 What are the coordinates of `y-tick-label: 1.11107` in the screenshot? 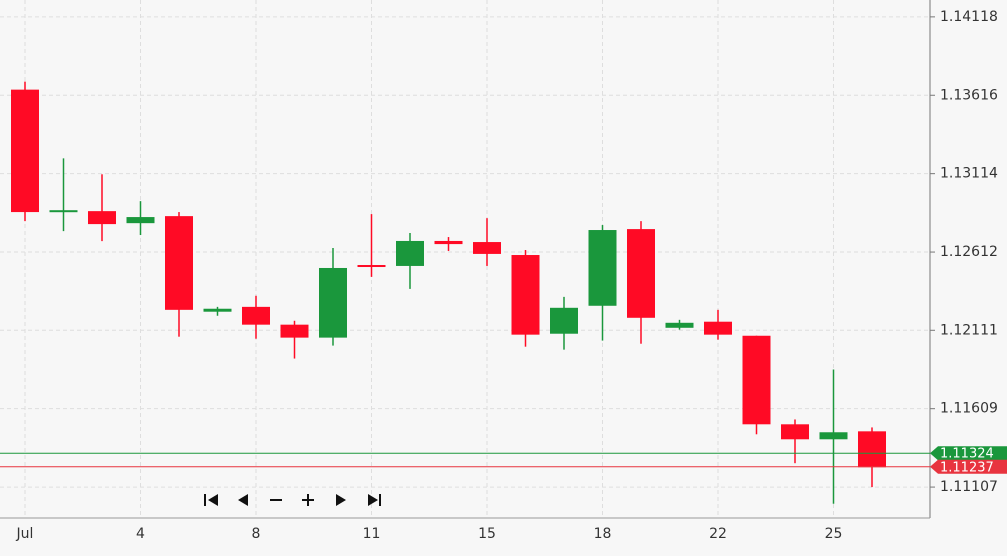 It's located at (969, 487).